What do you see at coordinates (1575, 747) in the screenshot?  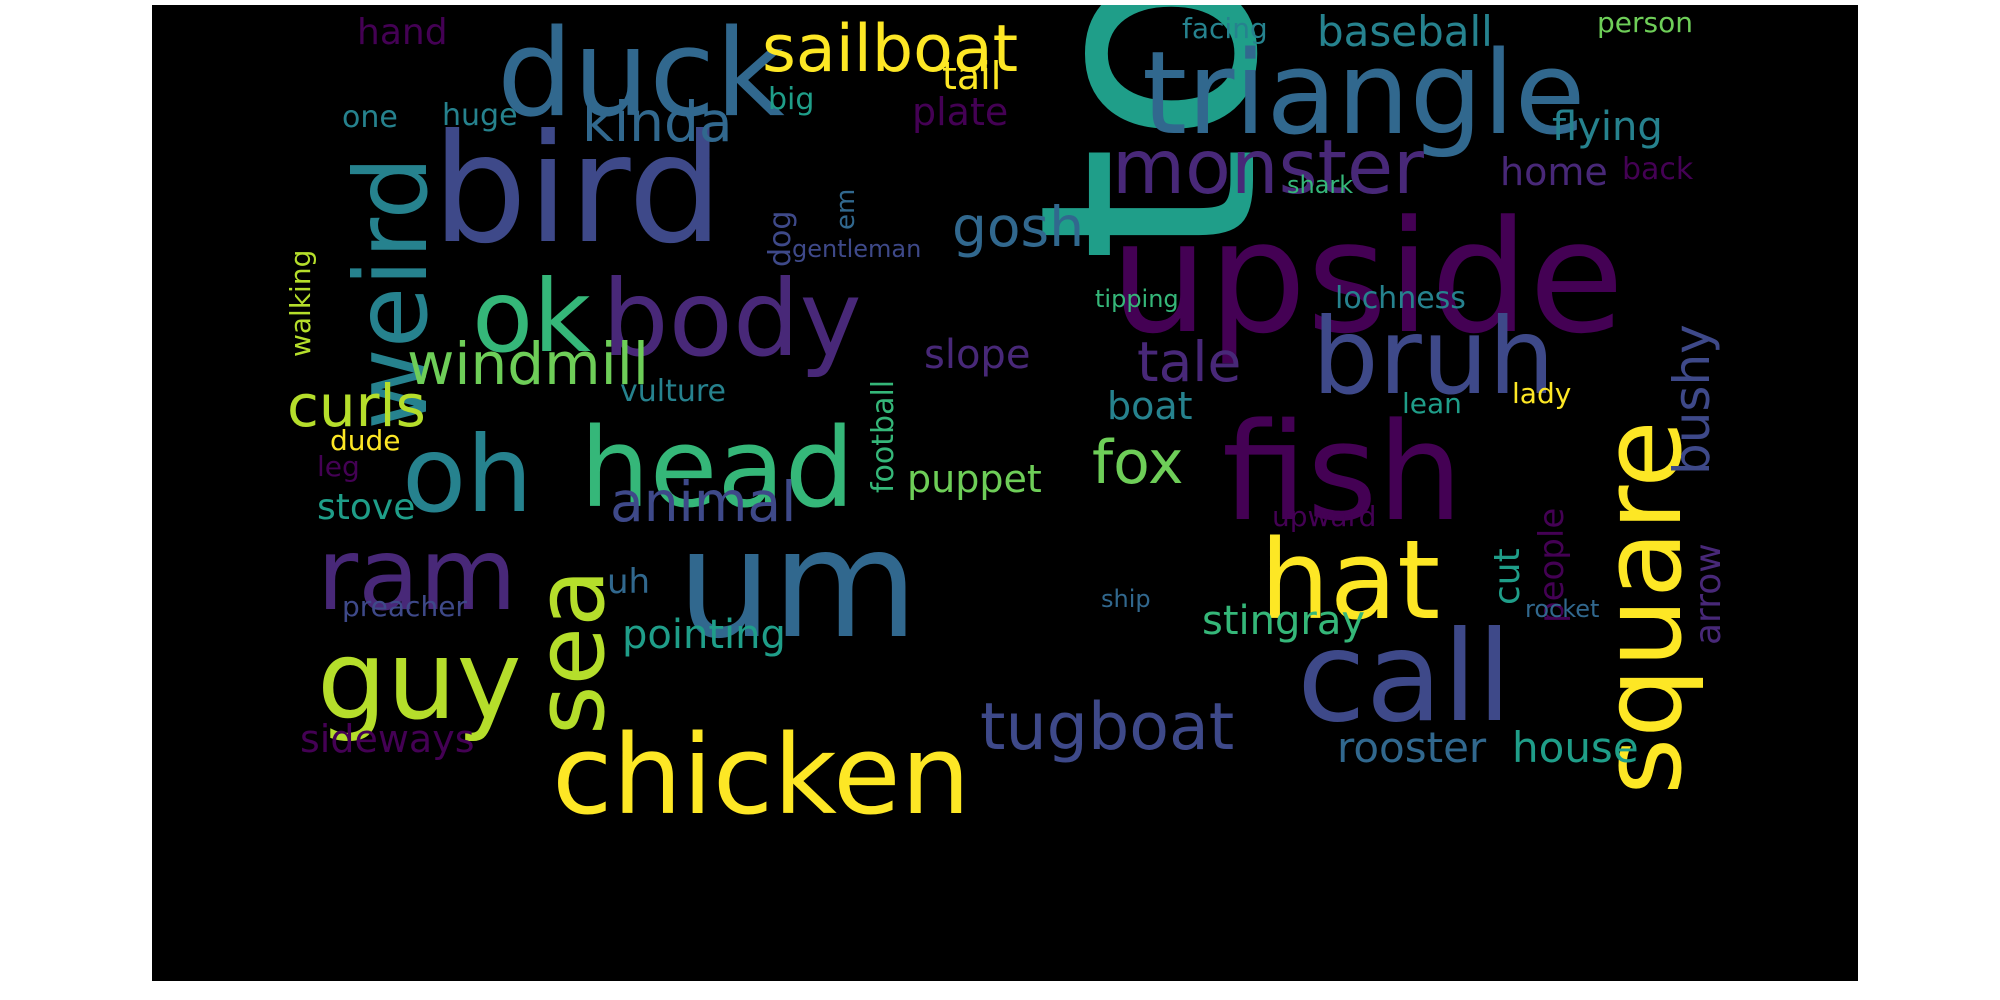 I see `word-house: house` at bounding box center [1575, 747].